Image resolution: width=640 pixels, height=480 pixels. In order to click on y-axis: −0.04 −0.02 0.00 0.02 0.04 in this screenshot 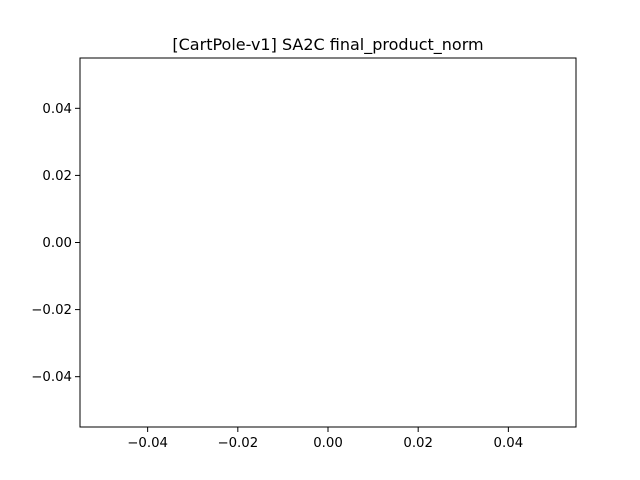, I will do `click(55, 243)`.